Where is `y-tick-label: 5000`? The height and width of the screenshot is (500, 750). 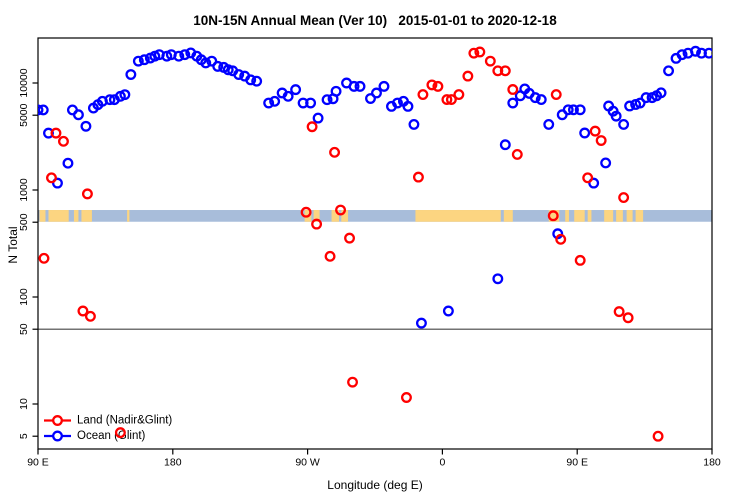
y-tick-label: 5000 is located at coordinates (24, 115).